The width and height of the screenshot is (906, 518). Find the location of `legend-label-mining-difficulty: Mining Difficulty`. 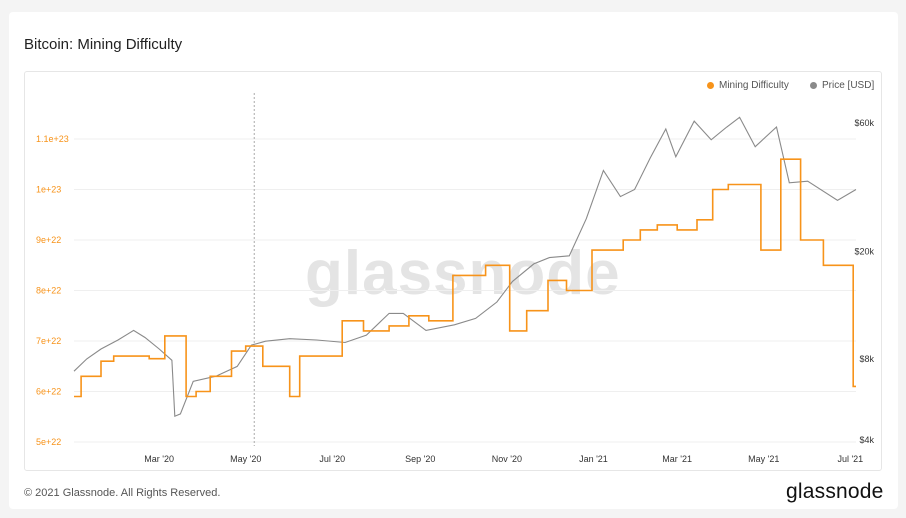

legend-label-mining-difficulty: Mining Difficulty is located at coordinates (754, 85).